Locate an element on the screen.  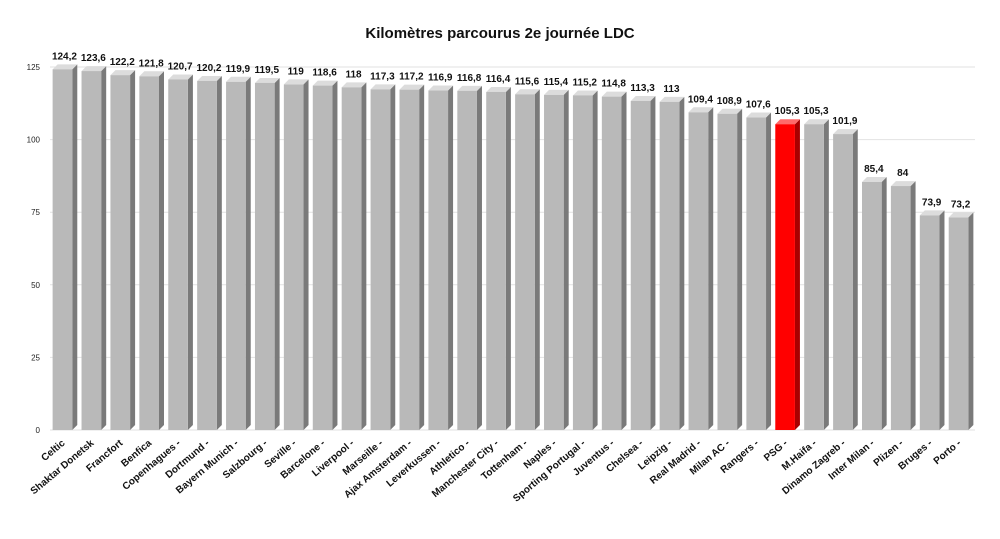
data-label: 124,2 is located at coordinates (64, 56).